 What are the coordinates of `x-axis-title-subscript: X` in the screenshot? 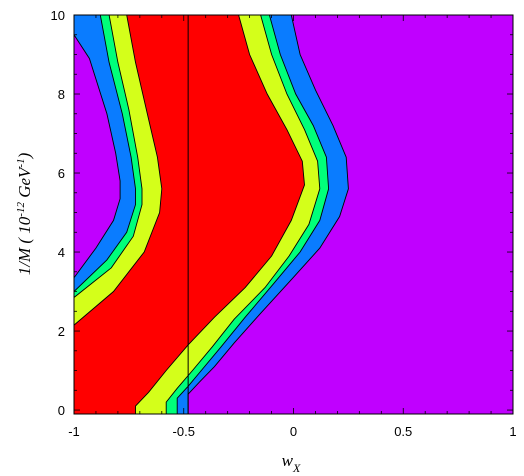 It's located at (296, 468).